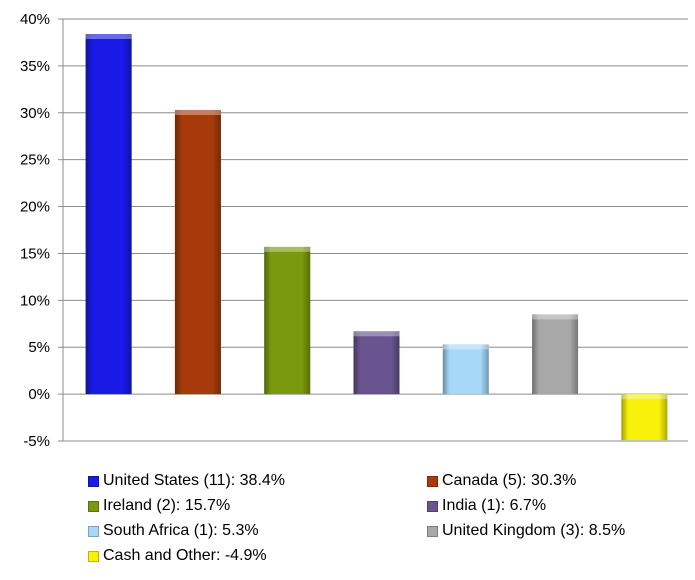  I want to click on legend-item: Ireland (2): 15.7%, so click(159, 506).